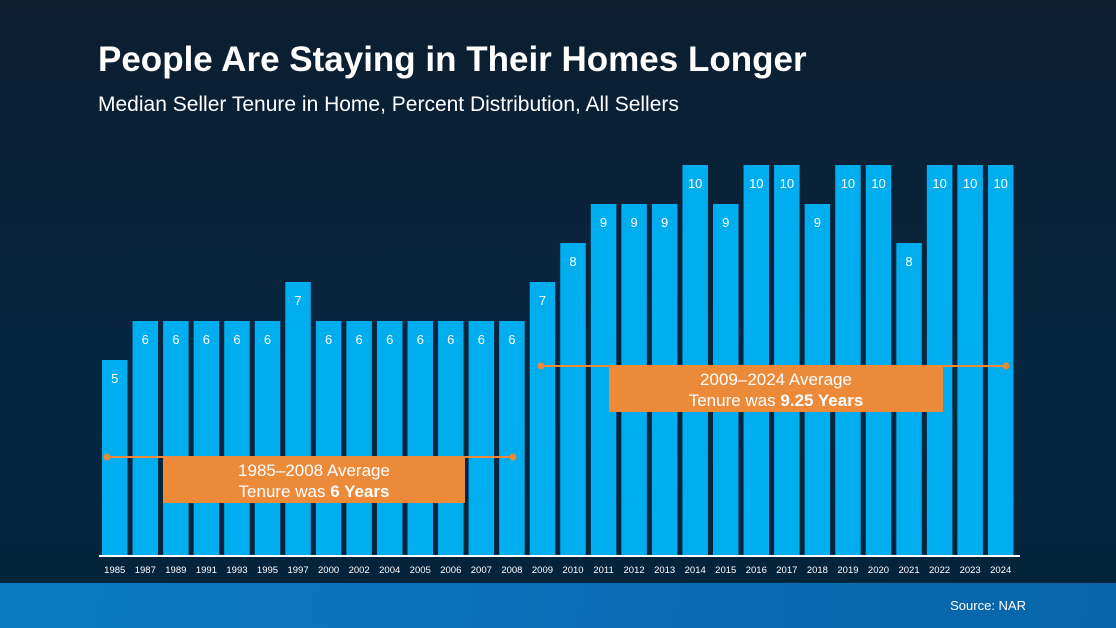 The height and width of the screenshot is (628, 1116). I want to click on bar-2007, so click(481, 438).